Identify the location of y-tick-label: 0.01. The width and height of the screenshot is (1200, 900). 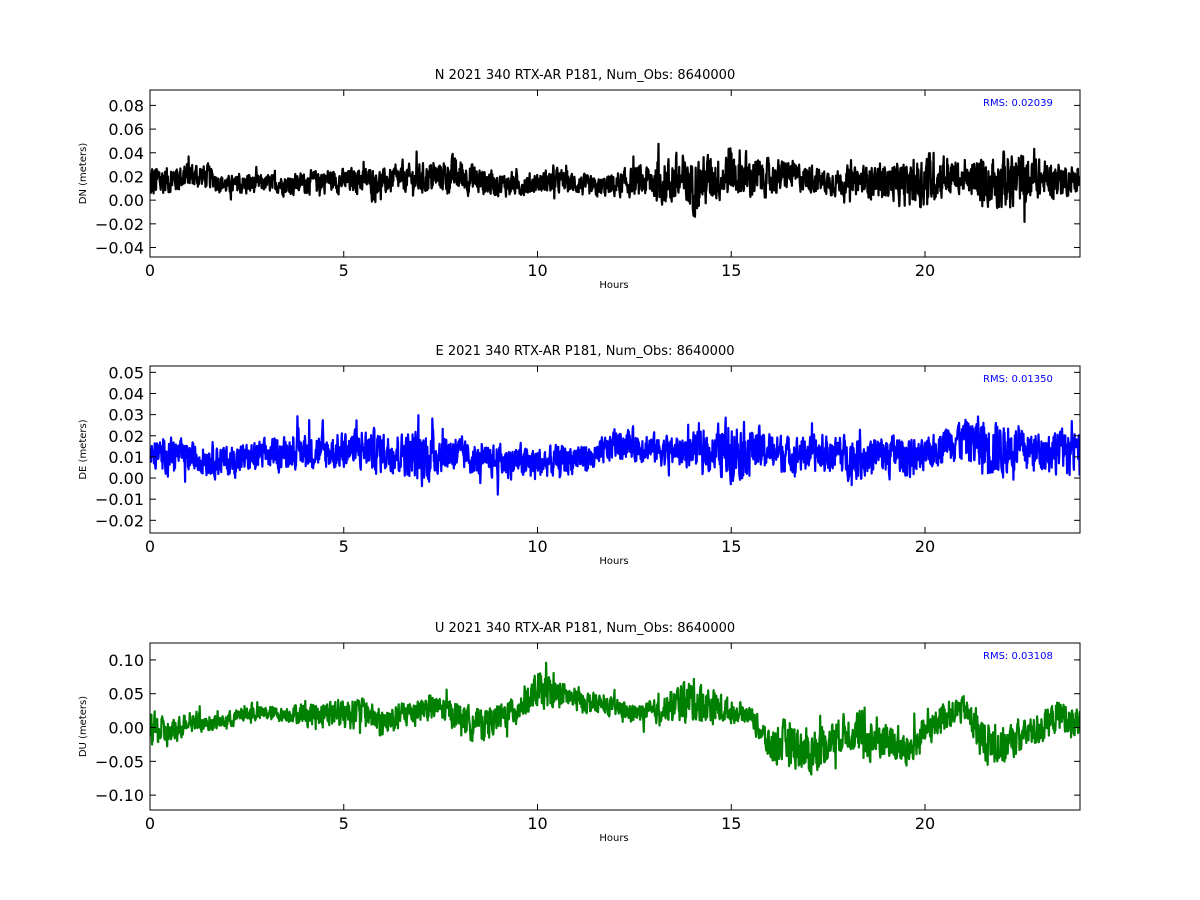
(126, 457).